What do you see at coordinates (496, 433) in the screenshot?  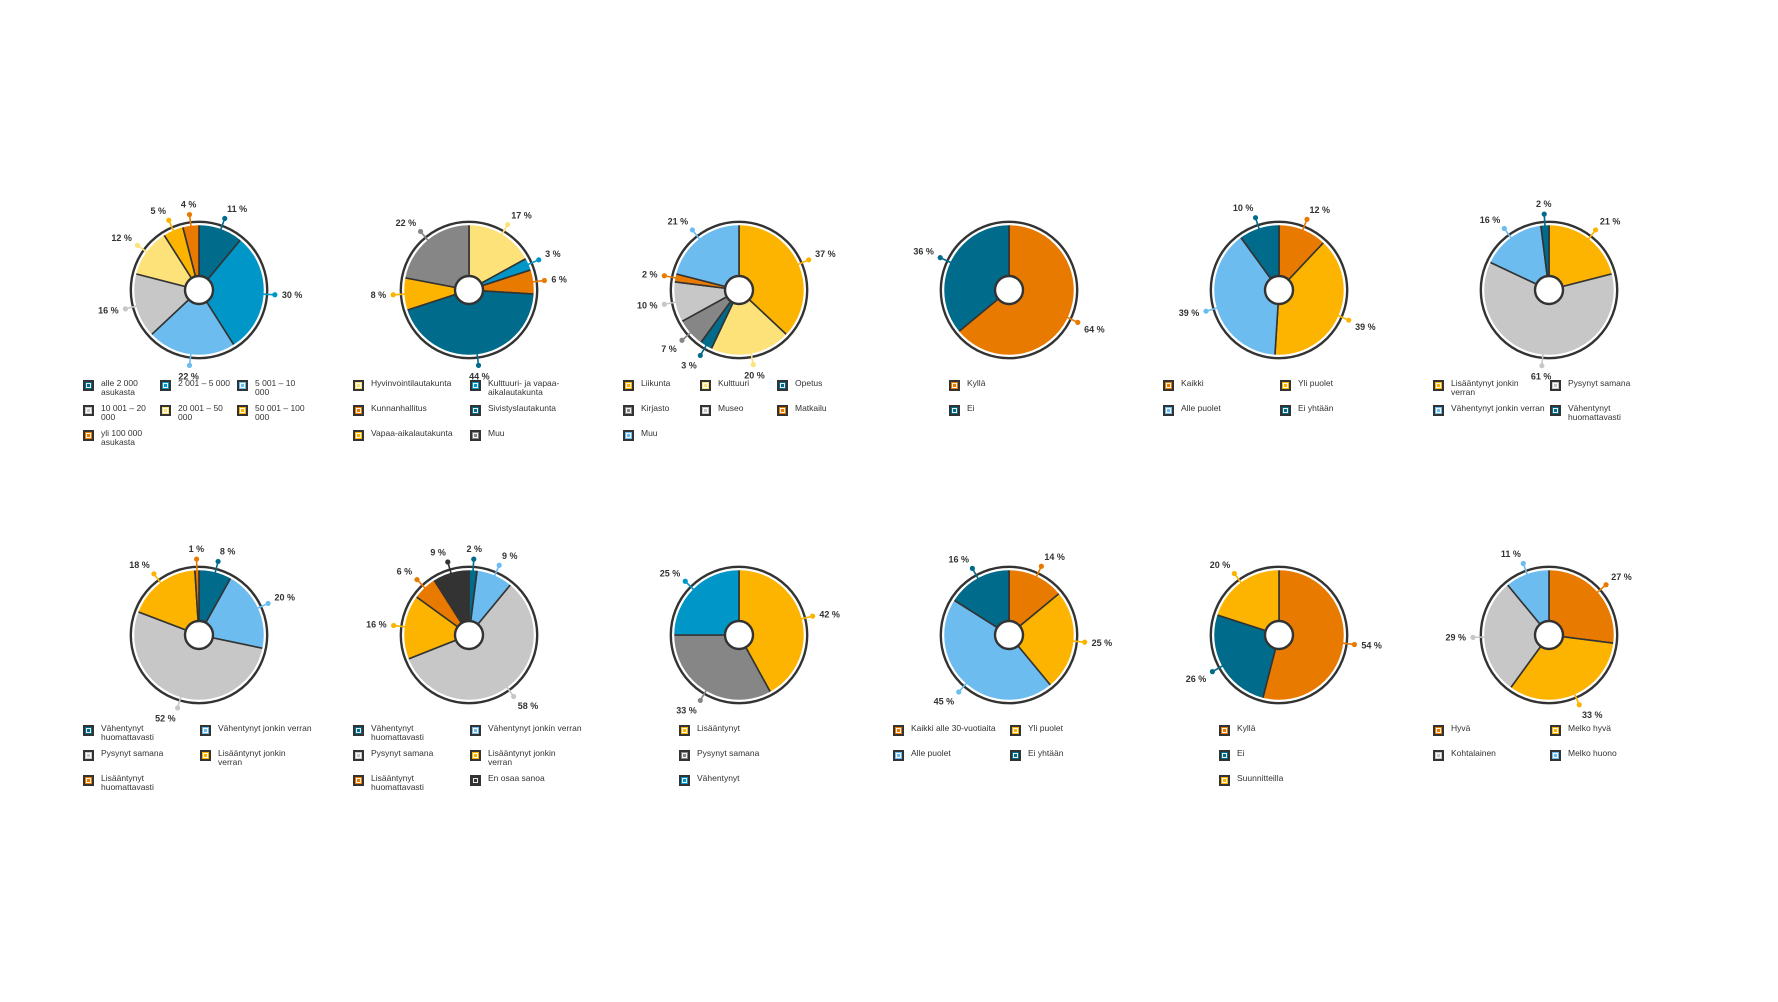 I see `legend-label: Muu` at bounding box center [496, 433].